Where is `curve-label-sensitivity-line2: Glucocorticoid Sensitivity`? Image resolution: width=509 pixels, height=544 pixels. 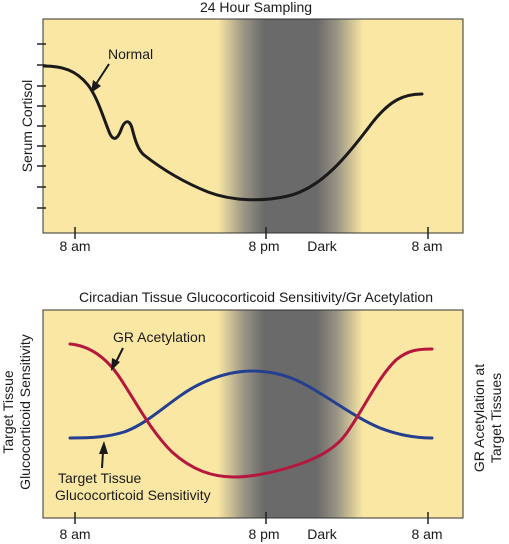 curve-label-sensitivity-line2: Glucocorticoid Sensitivity is located at coordinates (133, 495).